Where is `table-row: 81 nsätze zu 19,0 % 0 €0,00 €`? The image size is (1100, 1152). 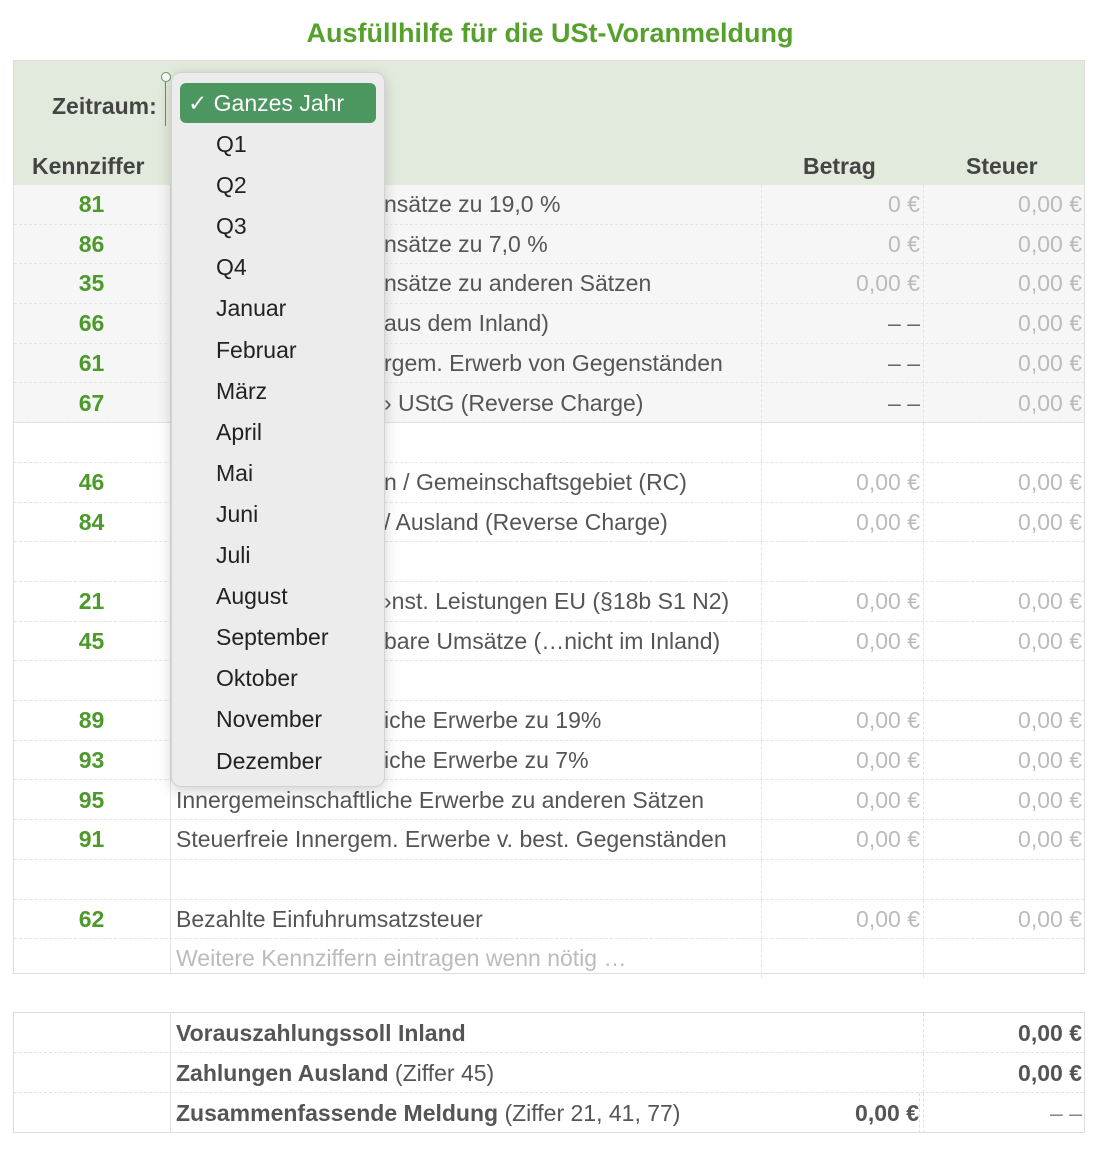 table-row: 81 nsätze zu 19,0 % 0 €0,00 € is located at coordinates (549, 205).